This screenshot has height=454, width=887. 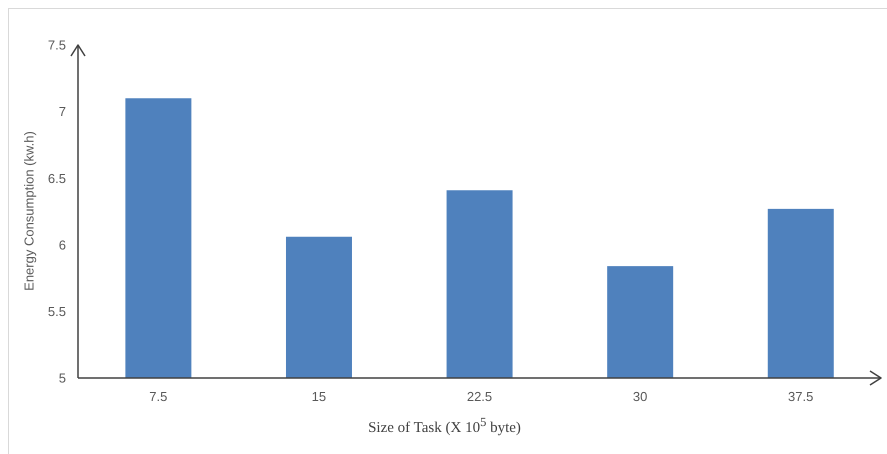 What do you see at coordinates (158, 396) in the screenshot?
I see `x-tick-label: 7.5` at bounding box center [158, 396].